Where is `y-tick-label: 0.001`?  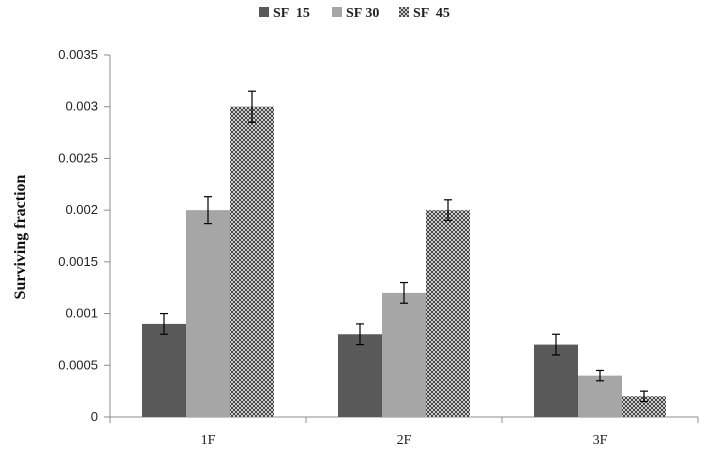
y-tick-label: 0.001 is located at coordinates (81, 313).